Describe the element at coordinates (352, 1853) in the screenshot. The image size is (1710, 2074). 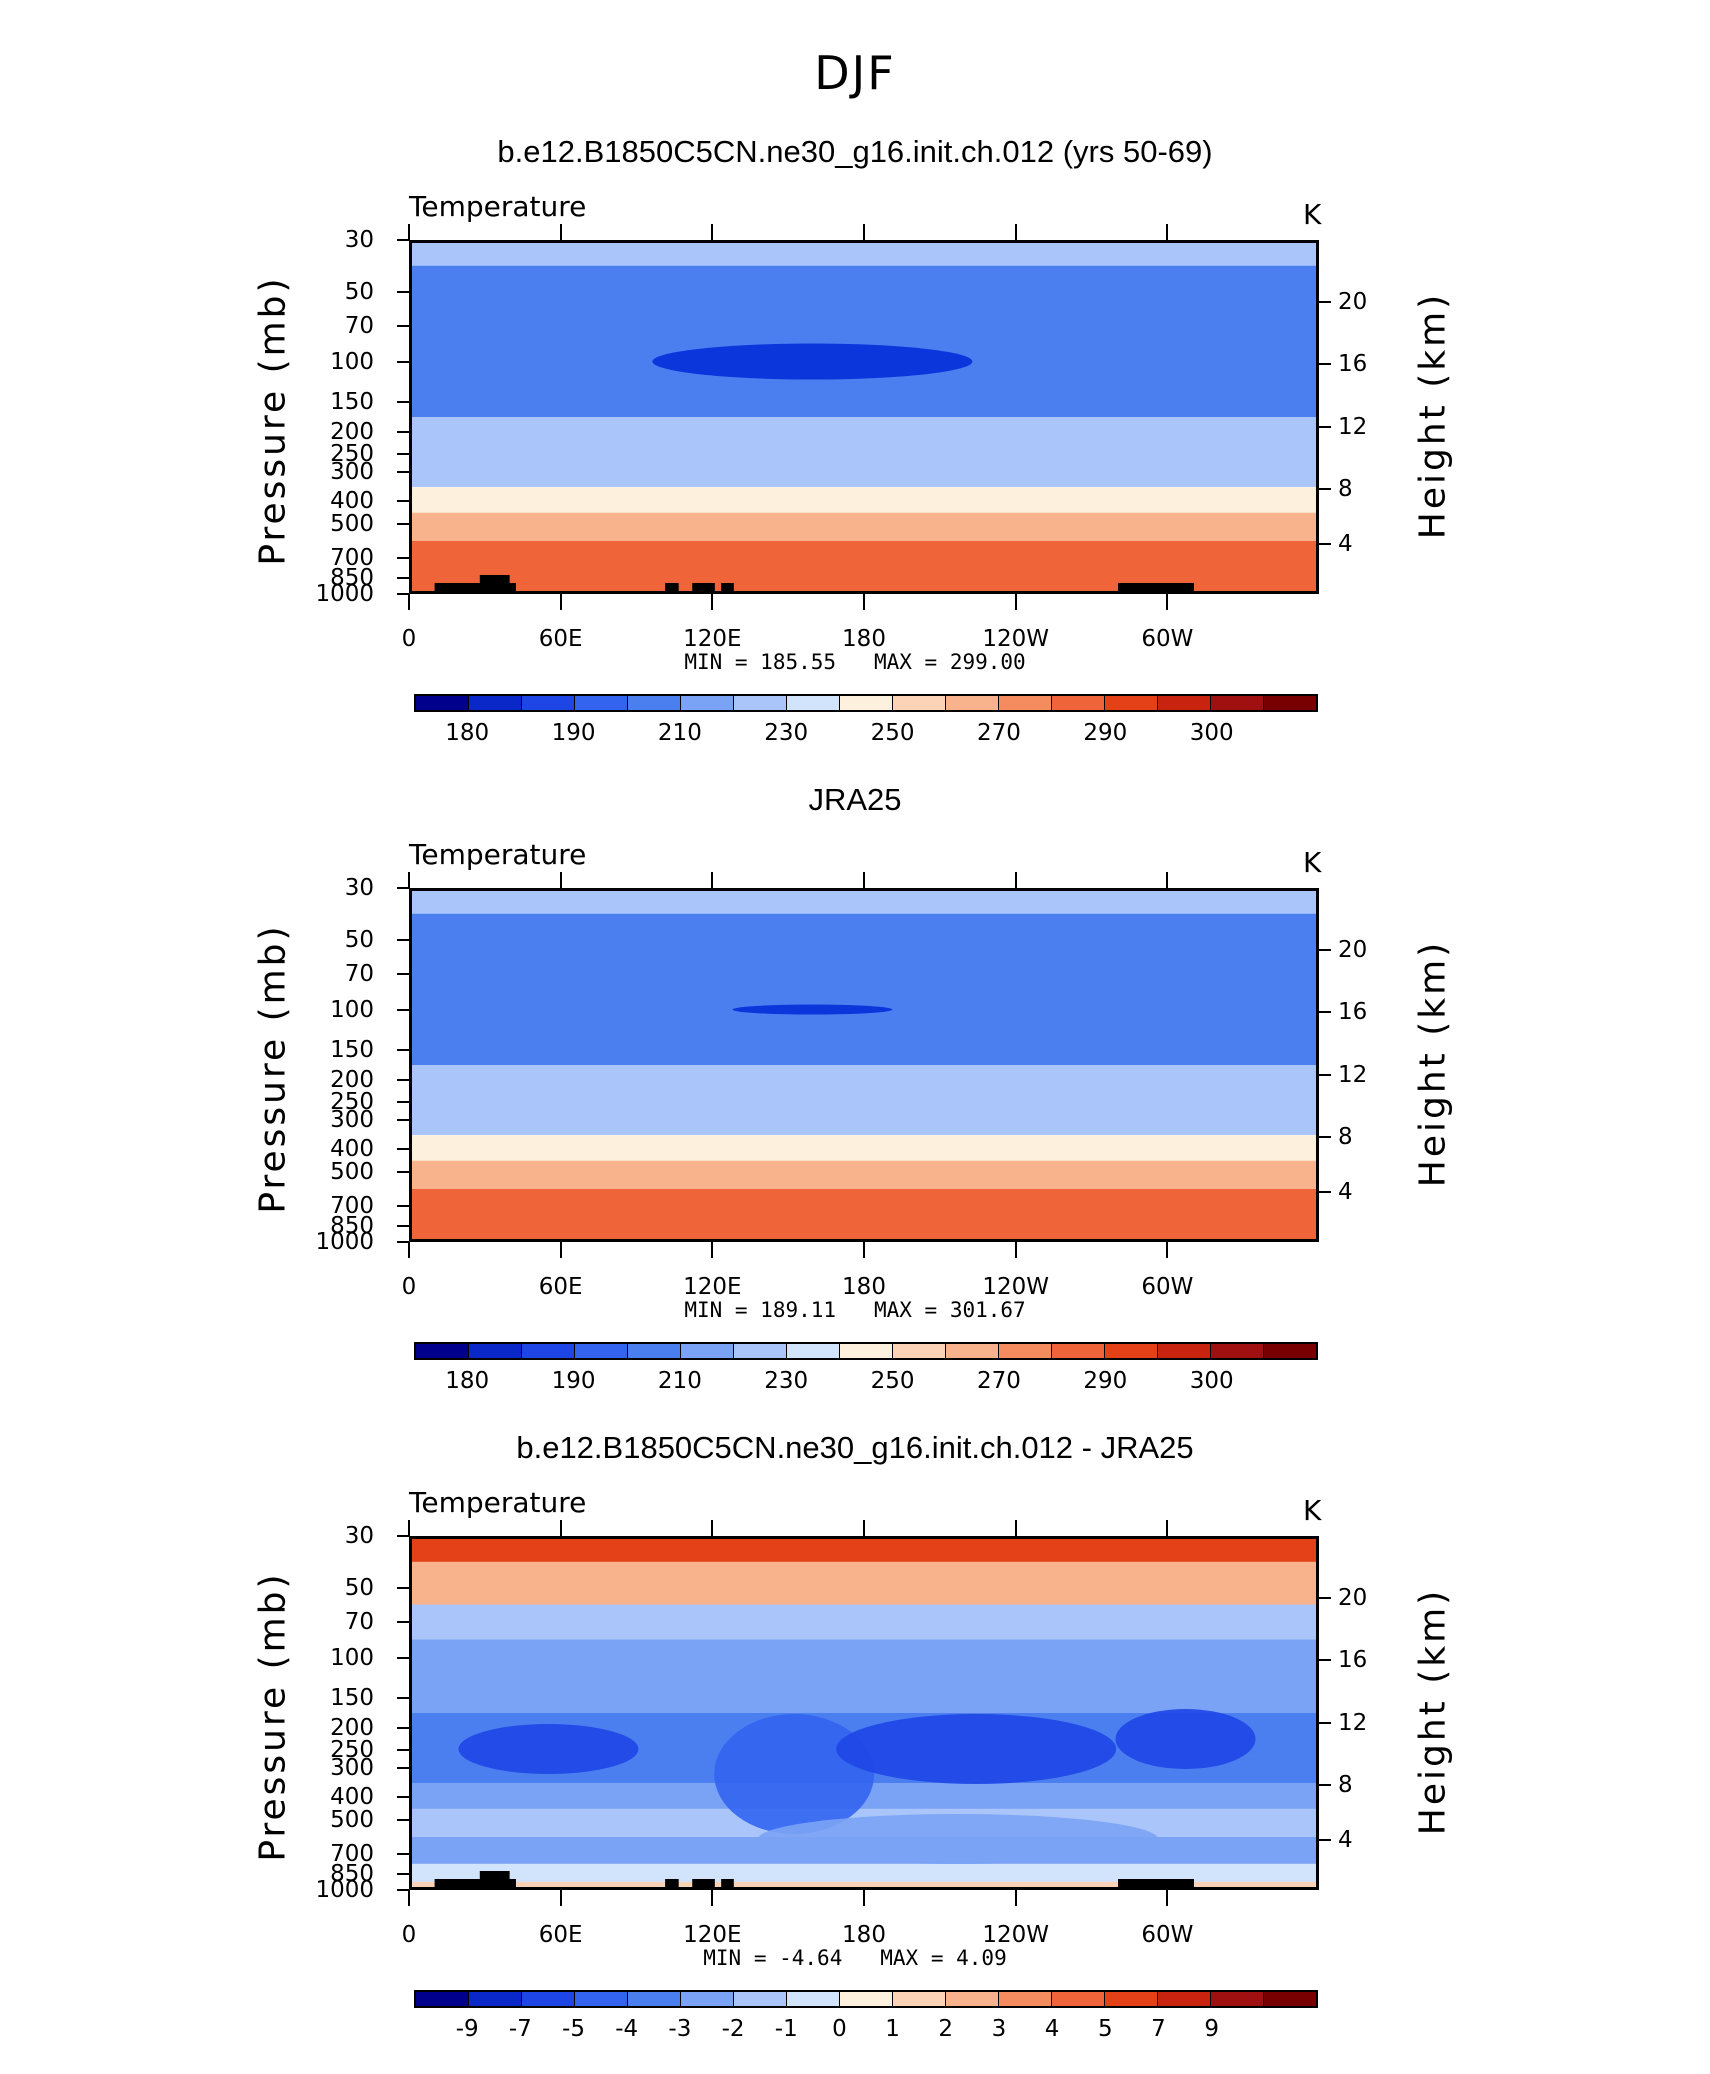
I see `pressure-tick-label: 700` at that location.